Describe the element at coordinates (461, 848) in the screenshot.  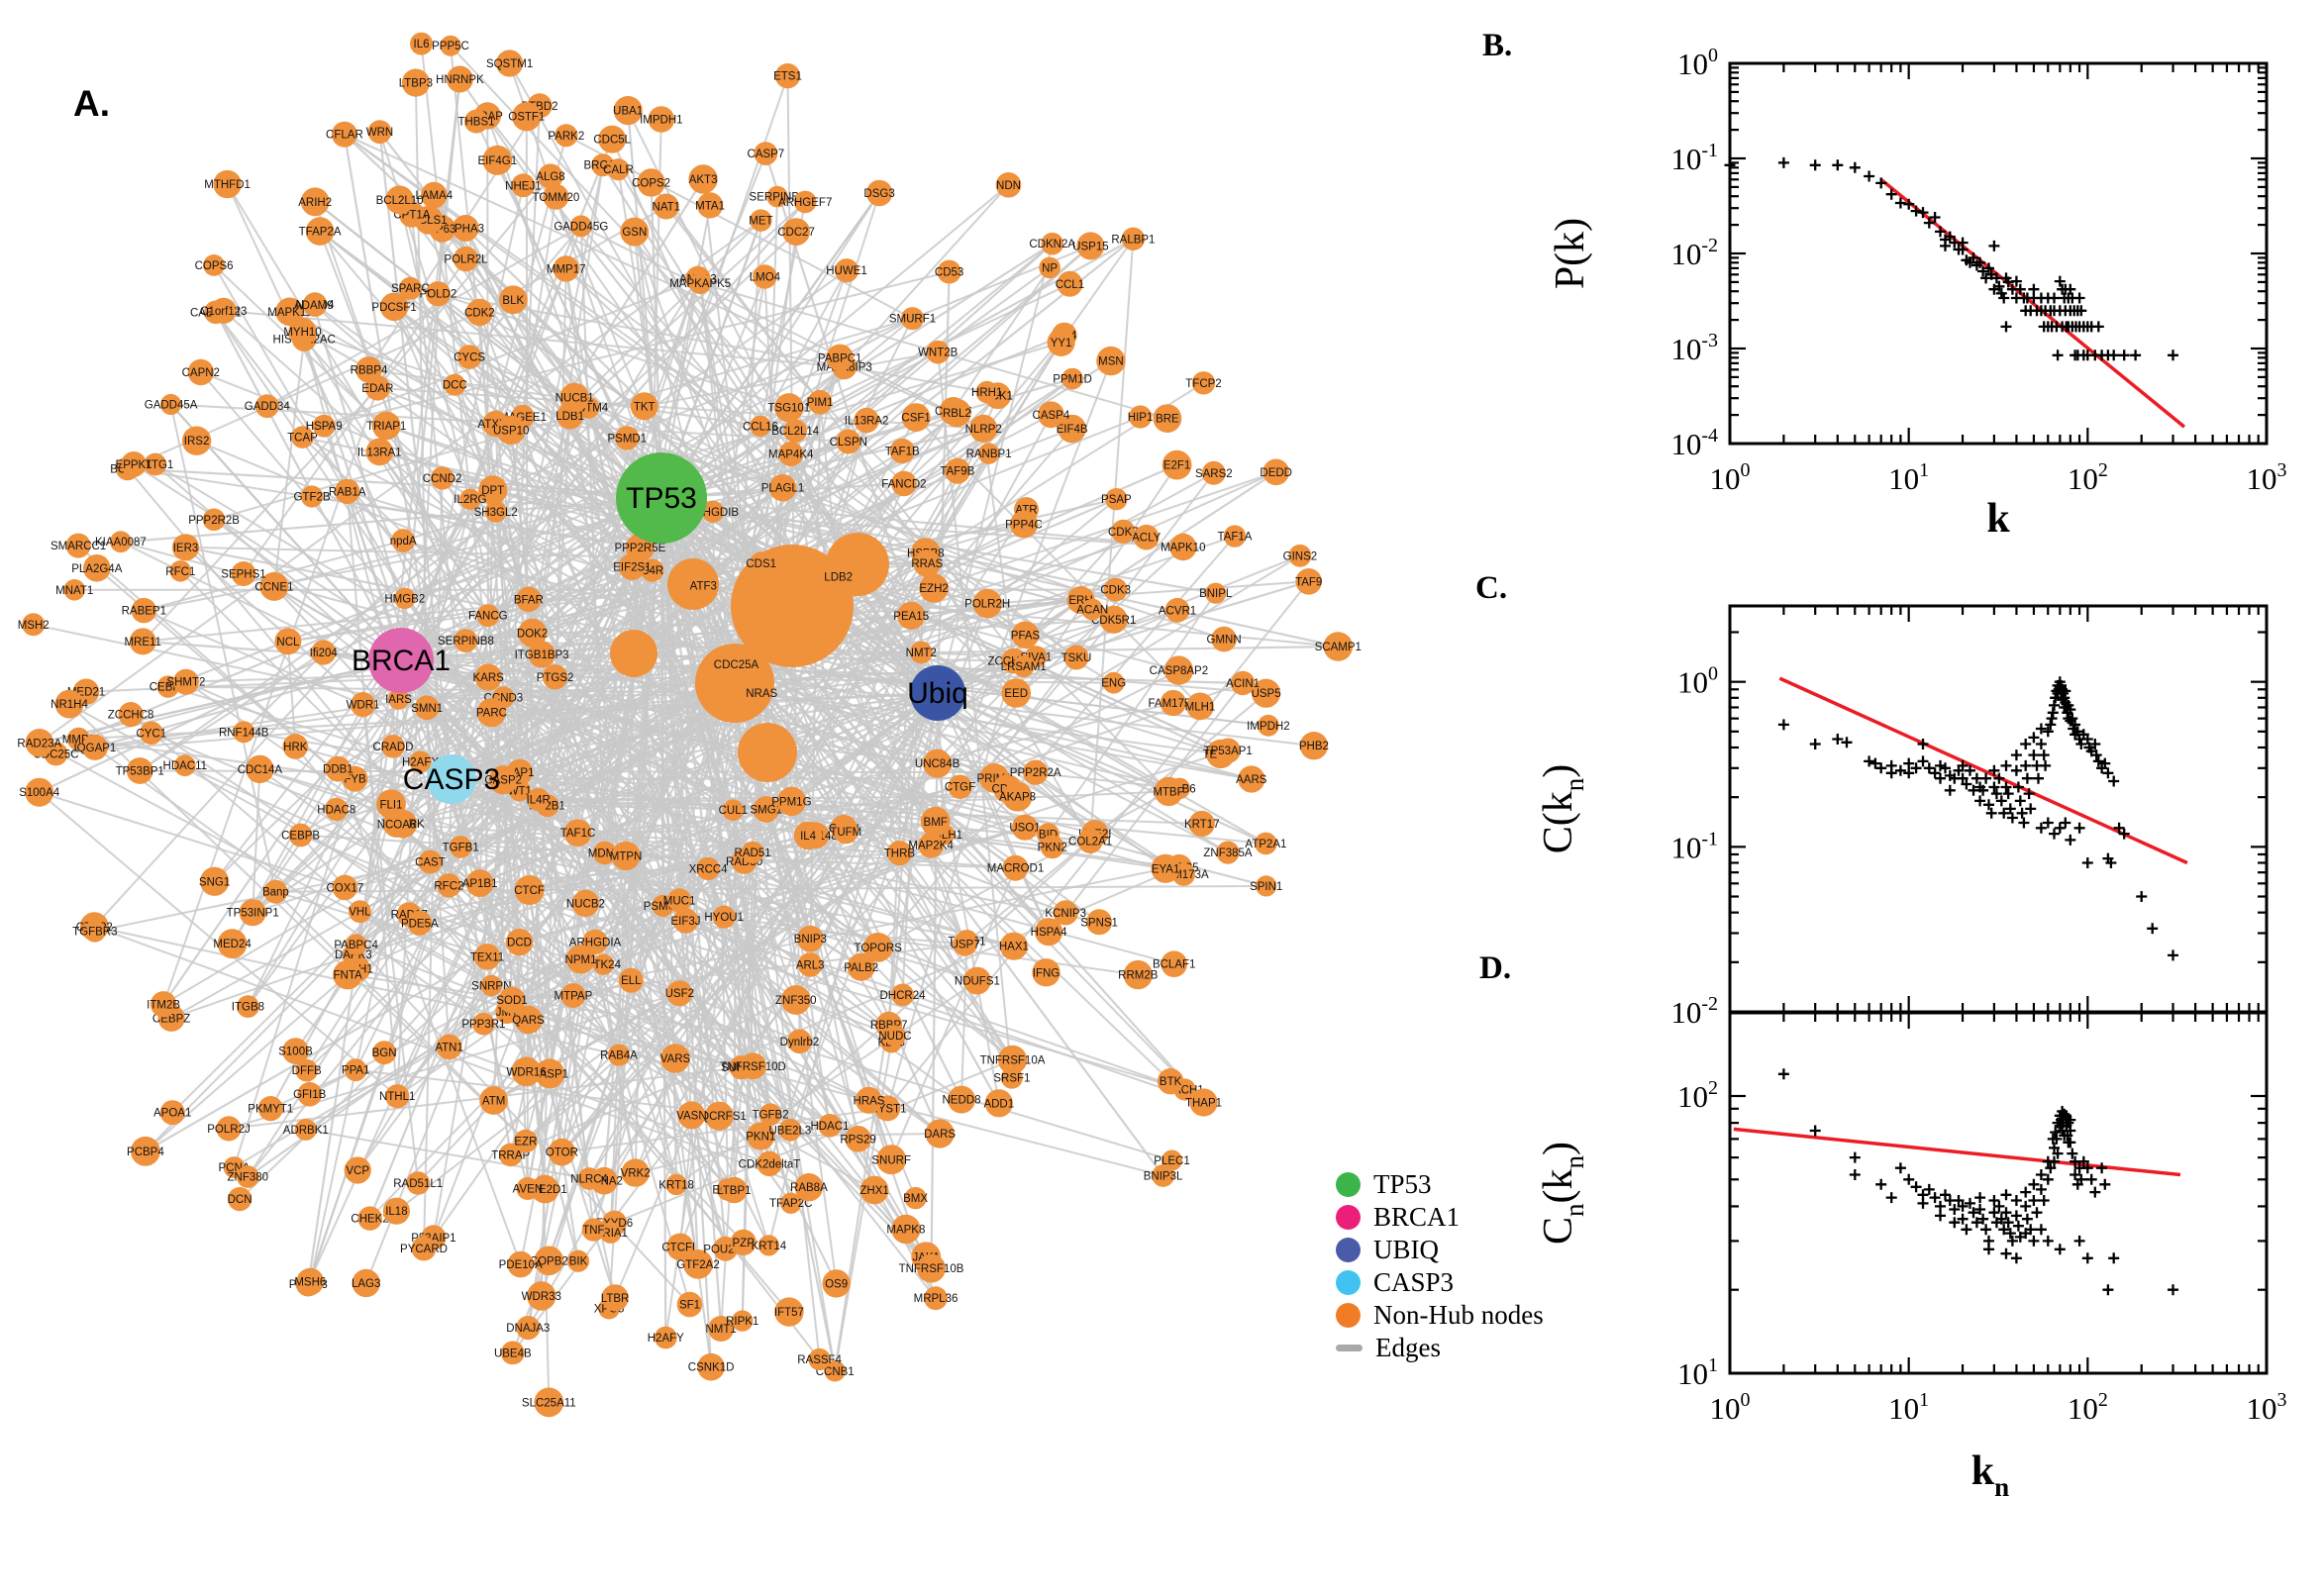
I see `network-node-label: TGFB1` at that location.